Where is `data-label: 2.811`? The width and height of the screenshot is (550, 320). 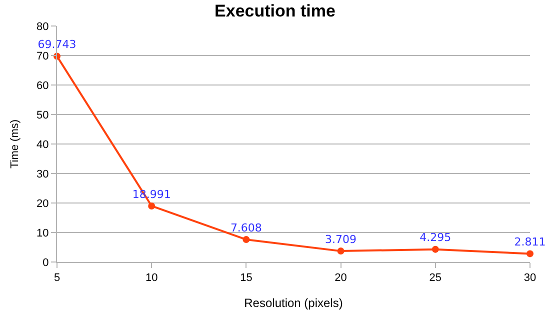
data-label: 2.811 is located at coordinates (530, 242).